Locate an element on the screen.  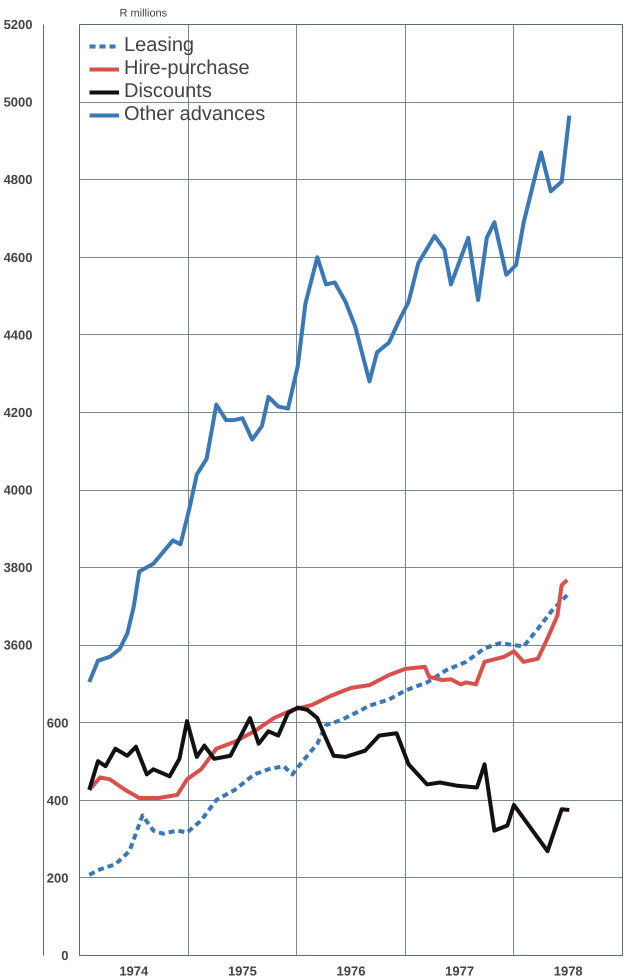
y2-tick-label: 3600 is located at coordinates (18, 645).